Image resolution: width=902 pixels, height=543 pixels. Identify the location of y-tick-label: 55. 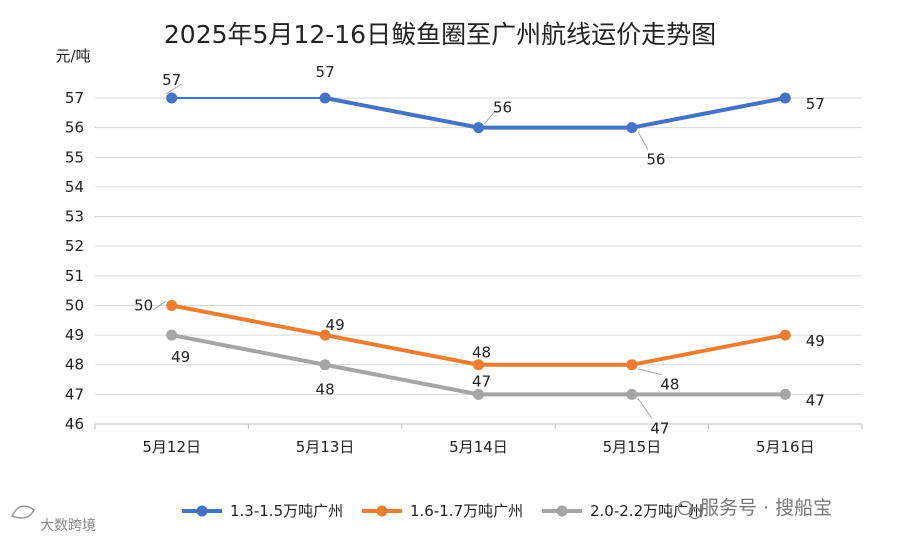
(74, 157).